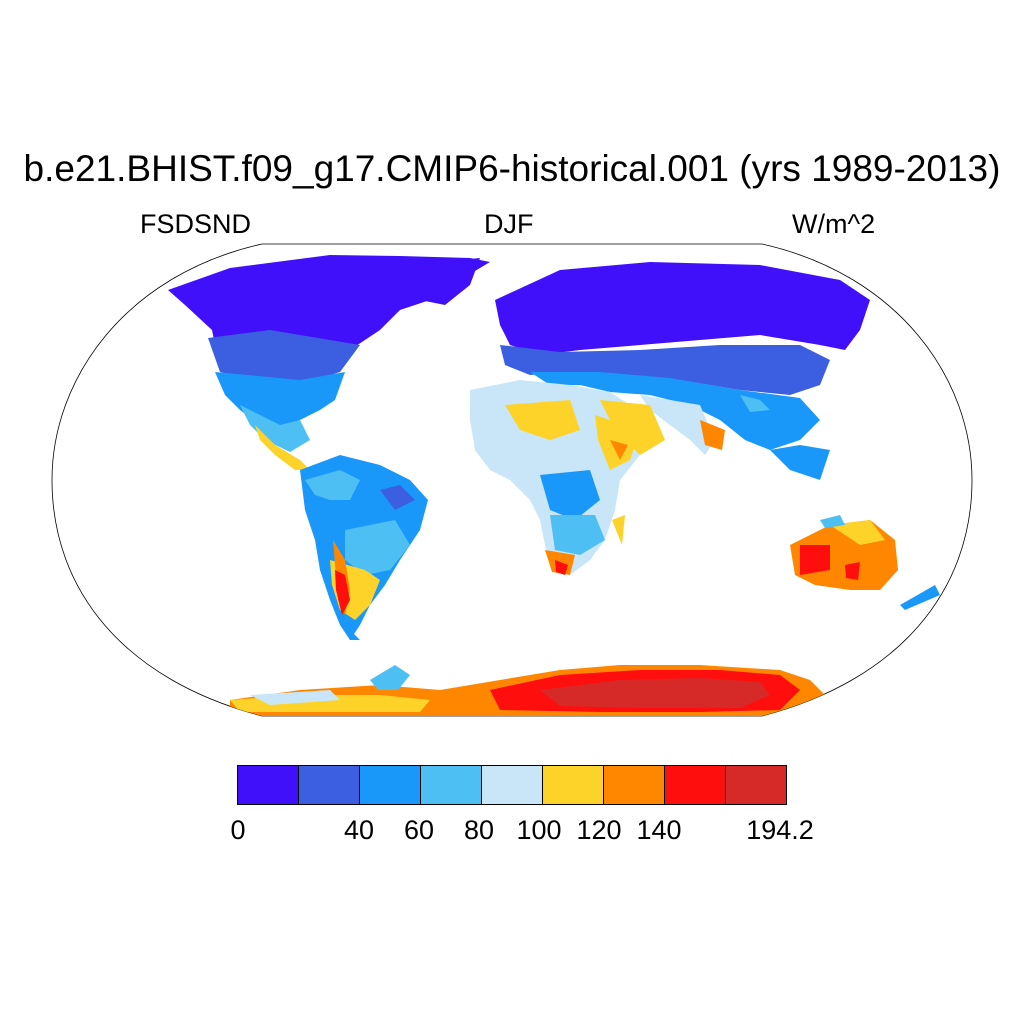  Describe the element at coordinates (509, 224) in the screenshot. I see `season-label: DJF` at that location.